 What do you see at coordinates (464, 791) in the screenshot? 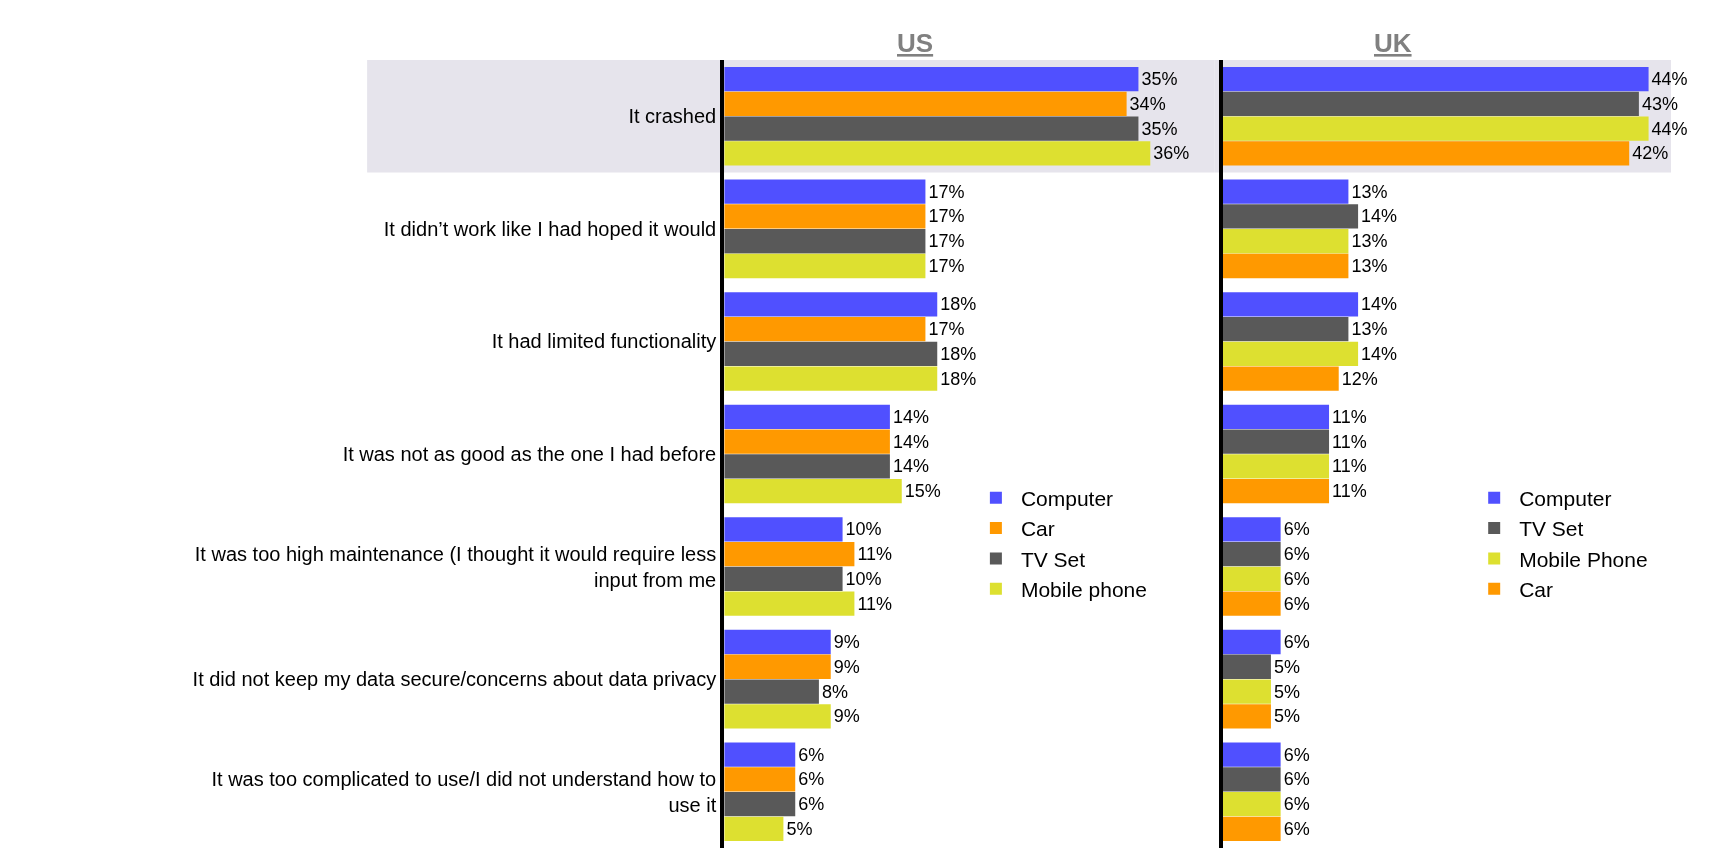
I see `y-tick-label: It was too complicated to use/I did not understand how to use it` at bounding box center [464, 791].